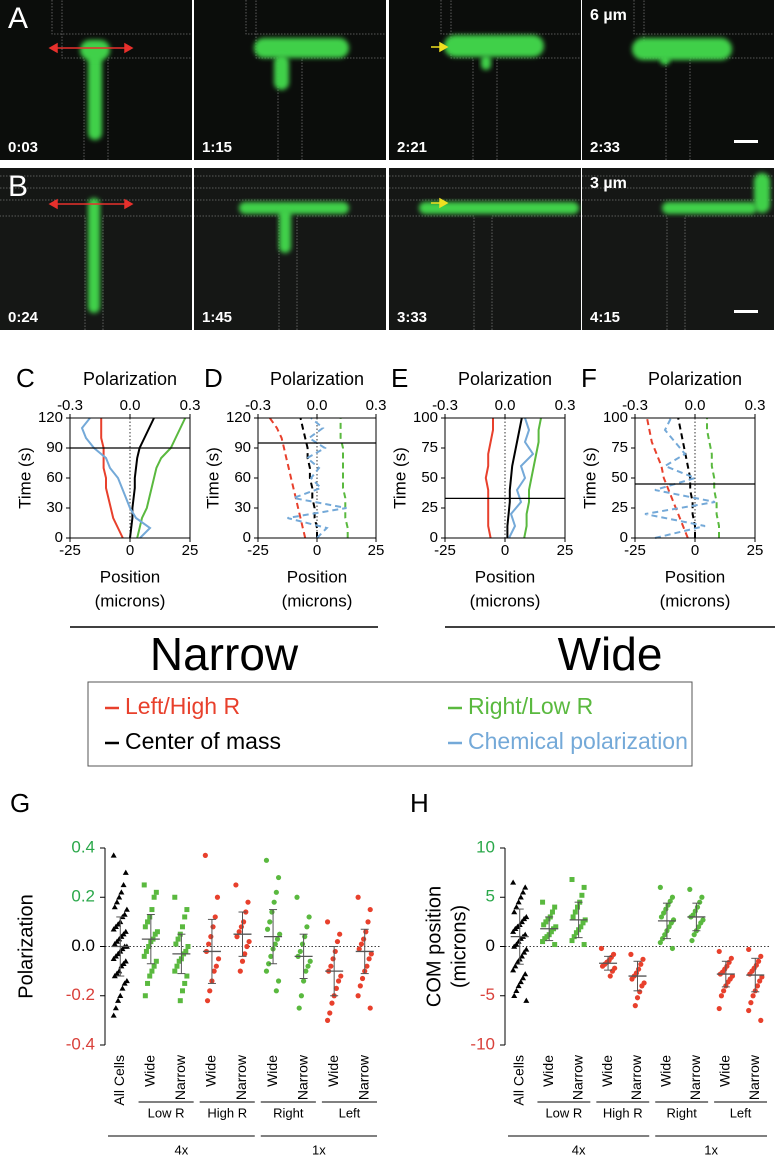  I want to click on x2-tick-label: -0.3, so click(445, 405).